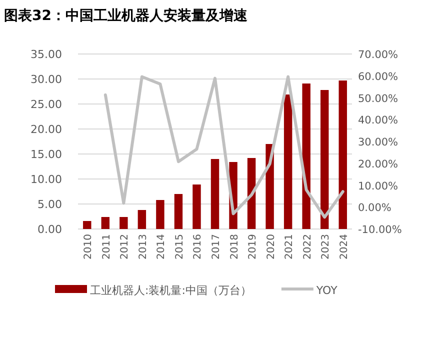 The image size is (425, 341). Describe the element at coordinates (378, 55) in the screenshot. I see `y2-tick-label: 70.00%` at that location.